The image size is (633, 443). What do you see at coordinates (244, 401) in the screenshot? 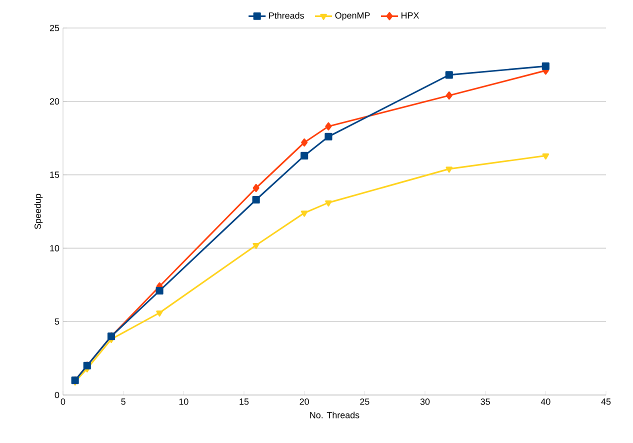
I see `x-tick-label: 15` at bounding box center [244, 401].